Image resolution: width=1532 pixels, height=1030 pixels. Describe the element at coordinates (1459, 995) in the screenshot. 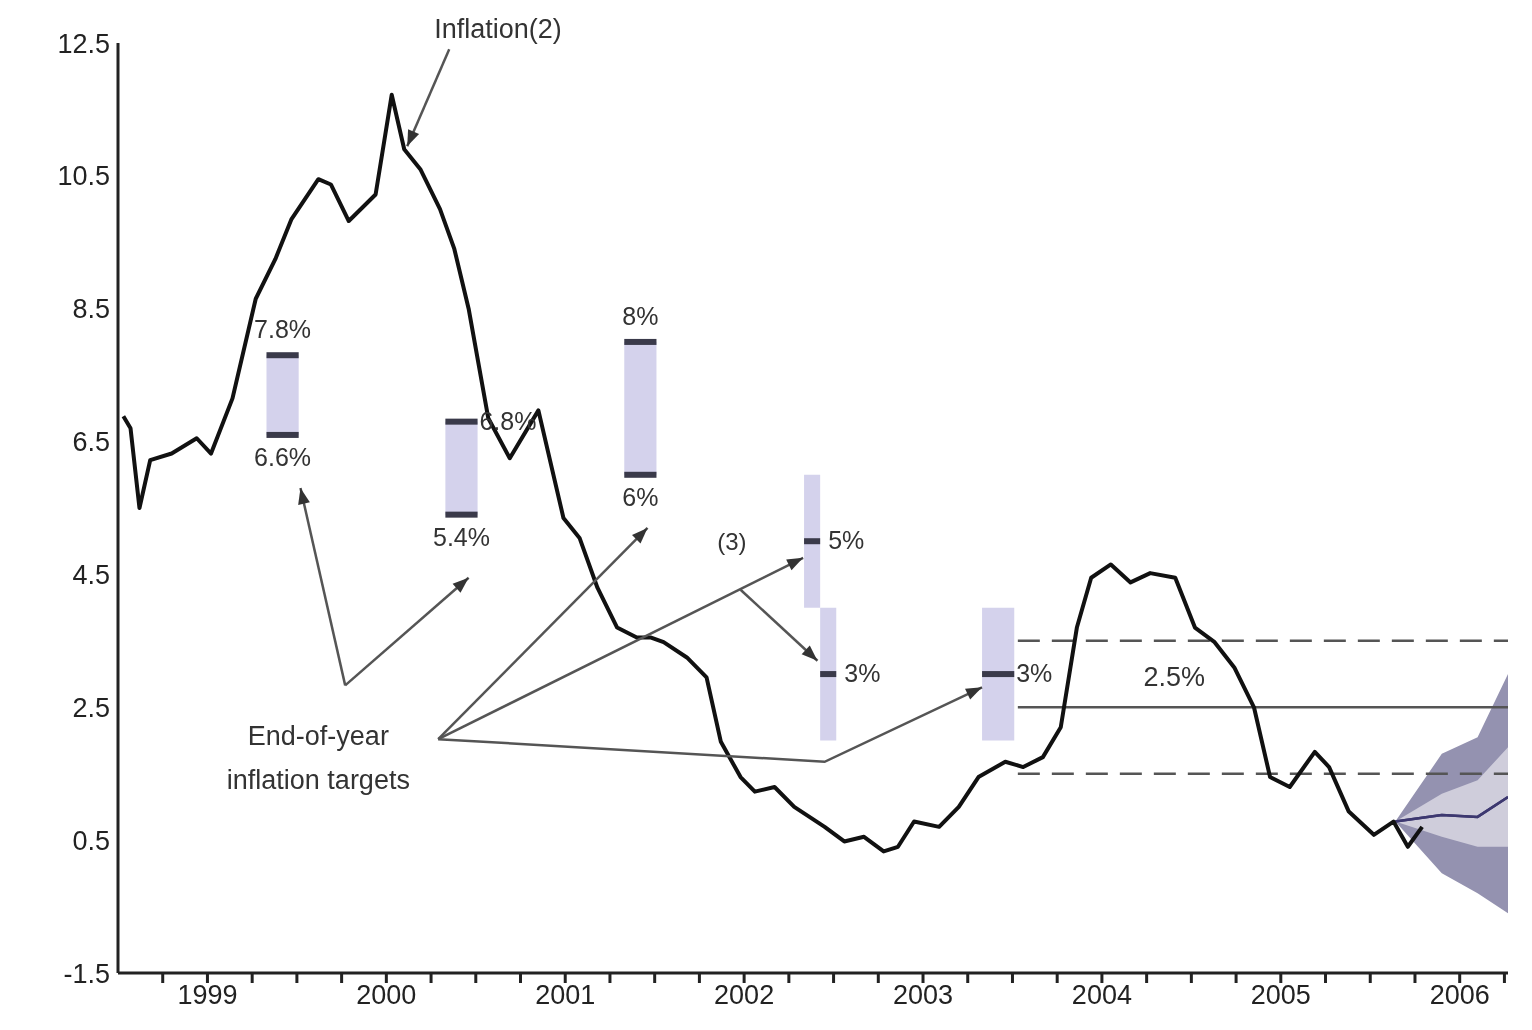

I see `x-tick-label: 2006` at that location.